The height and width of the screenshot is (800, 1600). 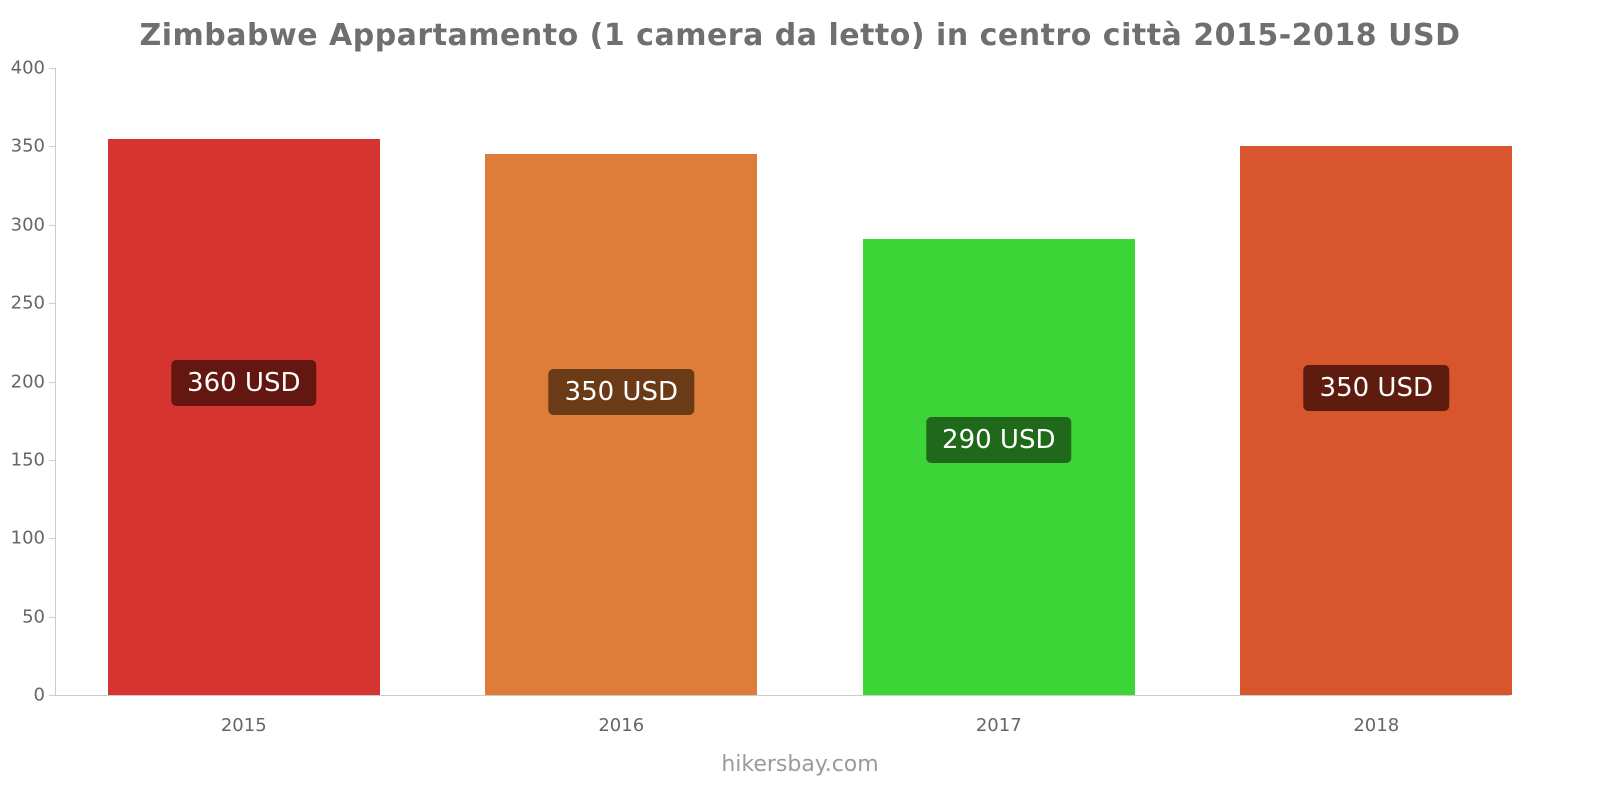 What do you see at coordinates (1376, 420) in the screenshot?
I see `bar-2018` at bounding box center [1376, 420].